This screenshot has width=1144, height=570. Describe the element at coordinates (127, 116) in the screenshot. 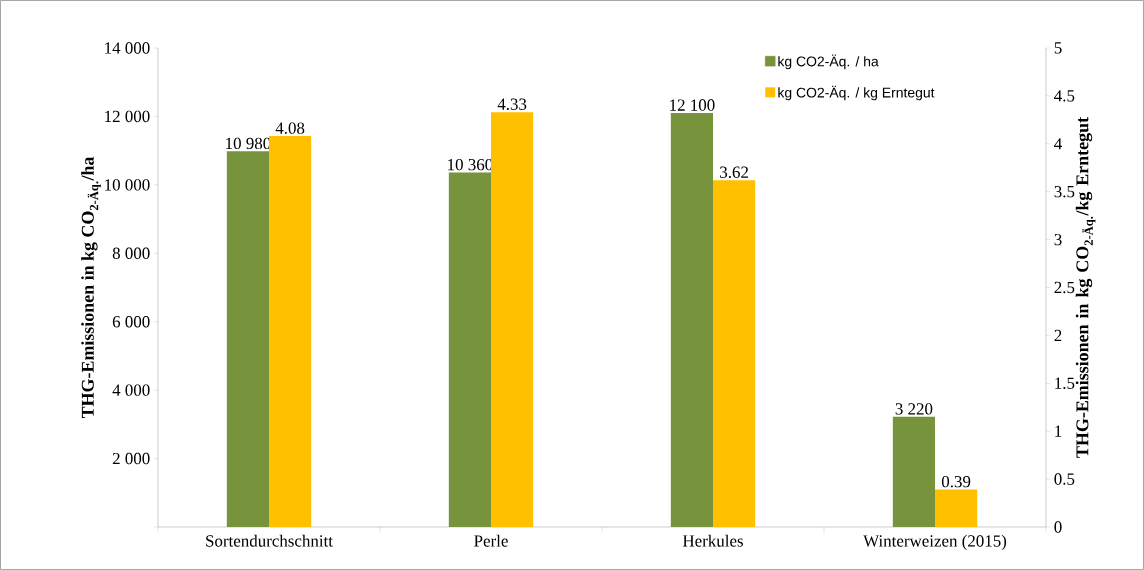

I see `y-tick-label: 12 000` at that location.